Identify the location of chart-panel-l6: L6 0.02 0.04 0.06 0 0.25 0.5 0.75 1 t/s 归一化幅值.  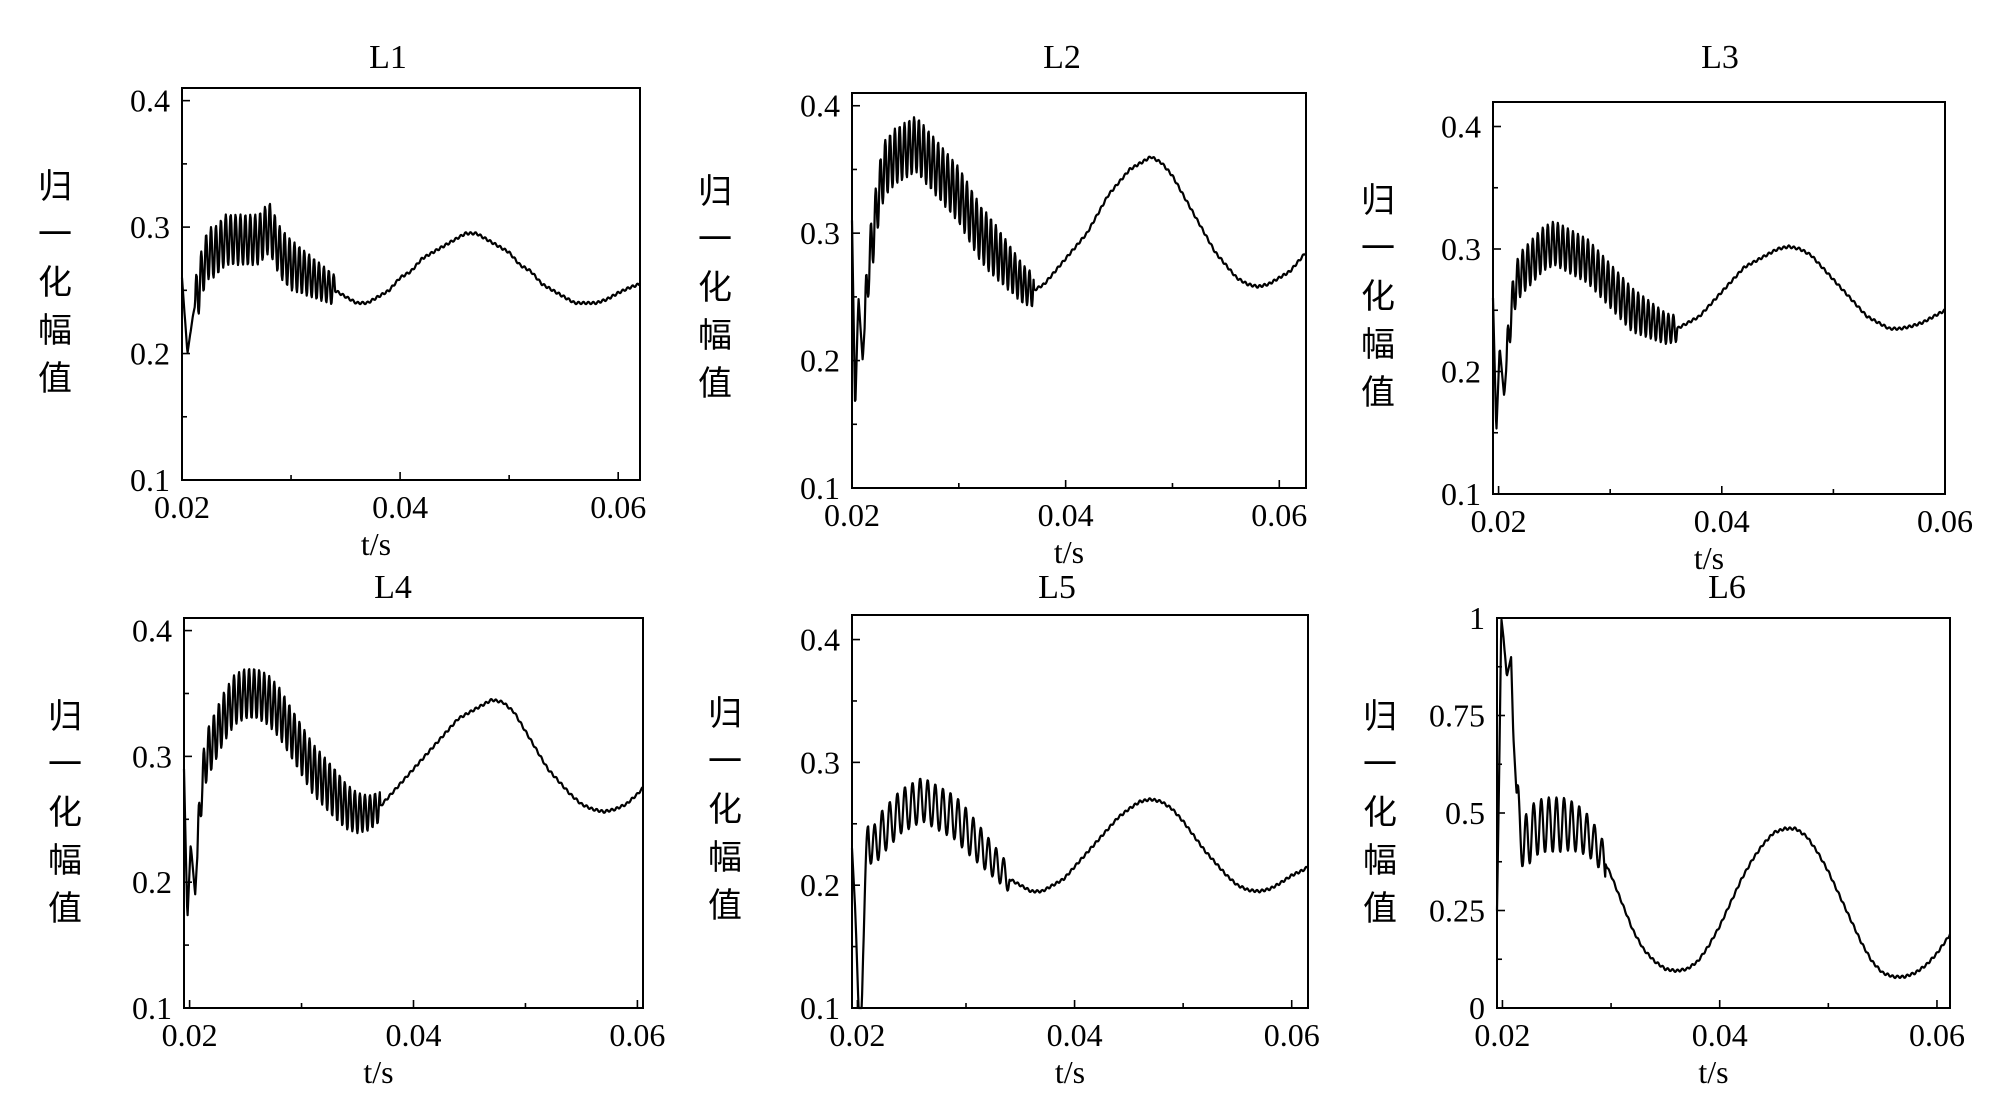
(1664, 829).